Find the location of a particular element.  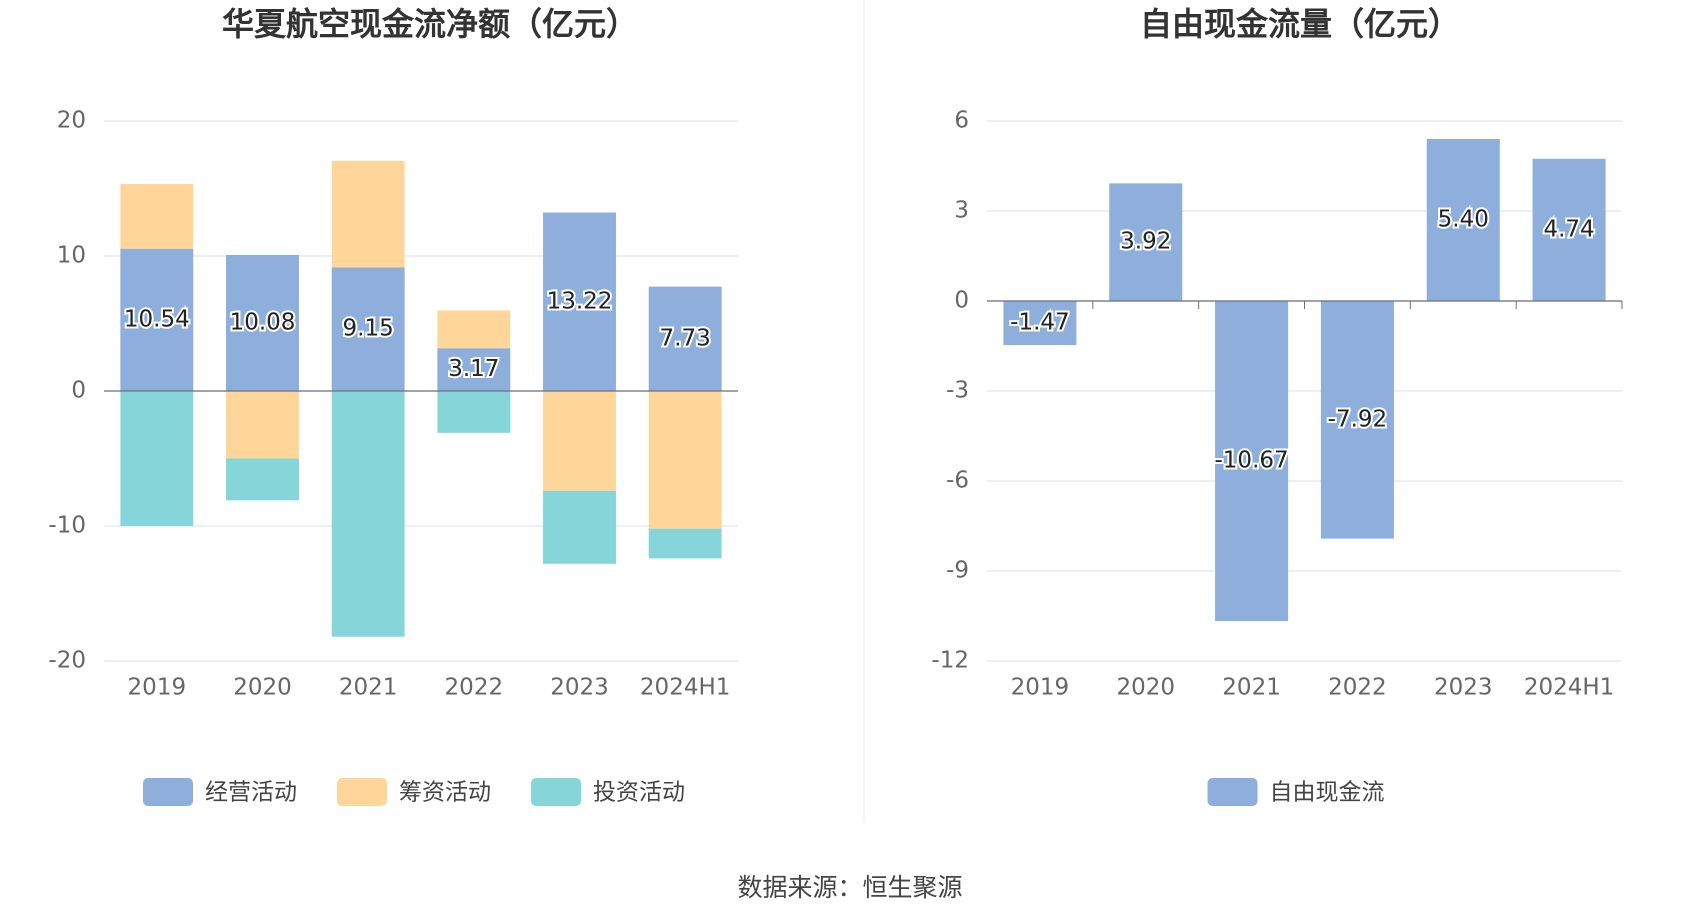

data-label: 3.17 is located at coordinates (473, 369).